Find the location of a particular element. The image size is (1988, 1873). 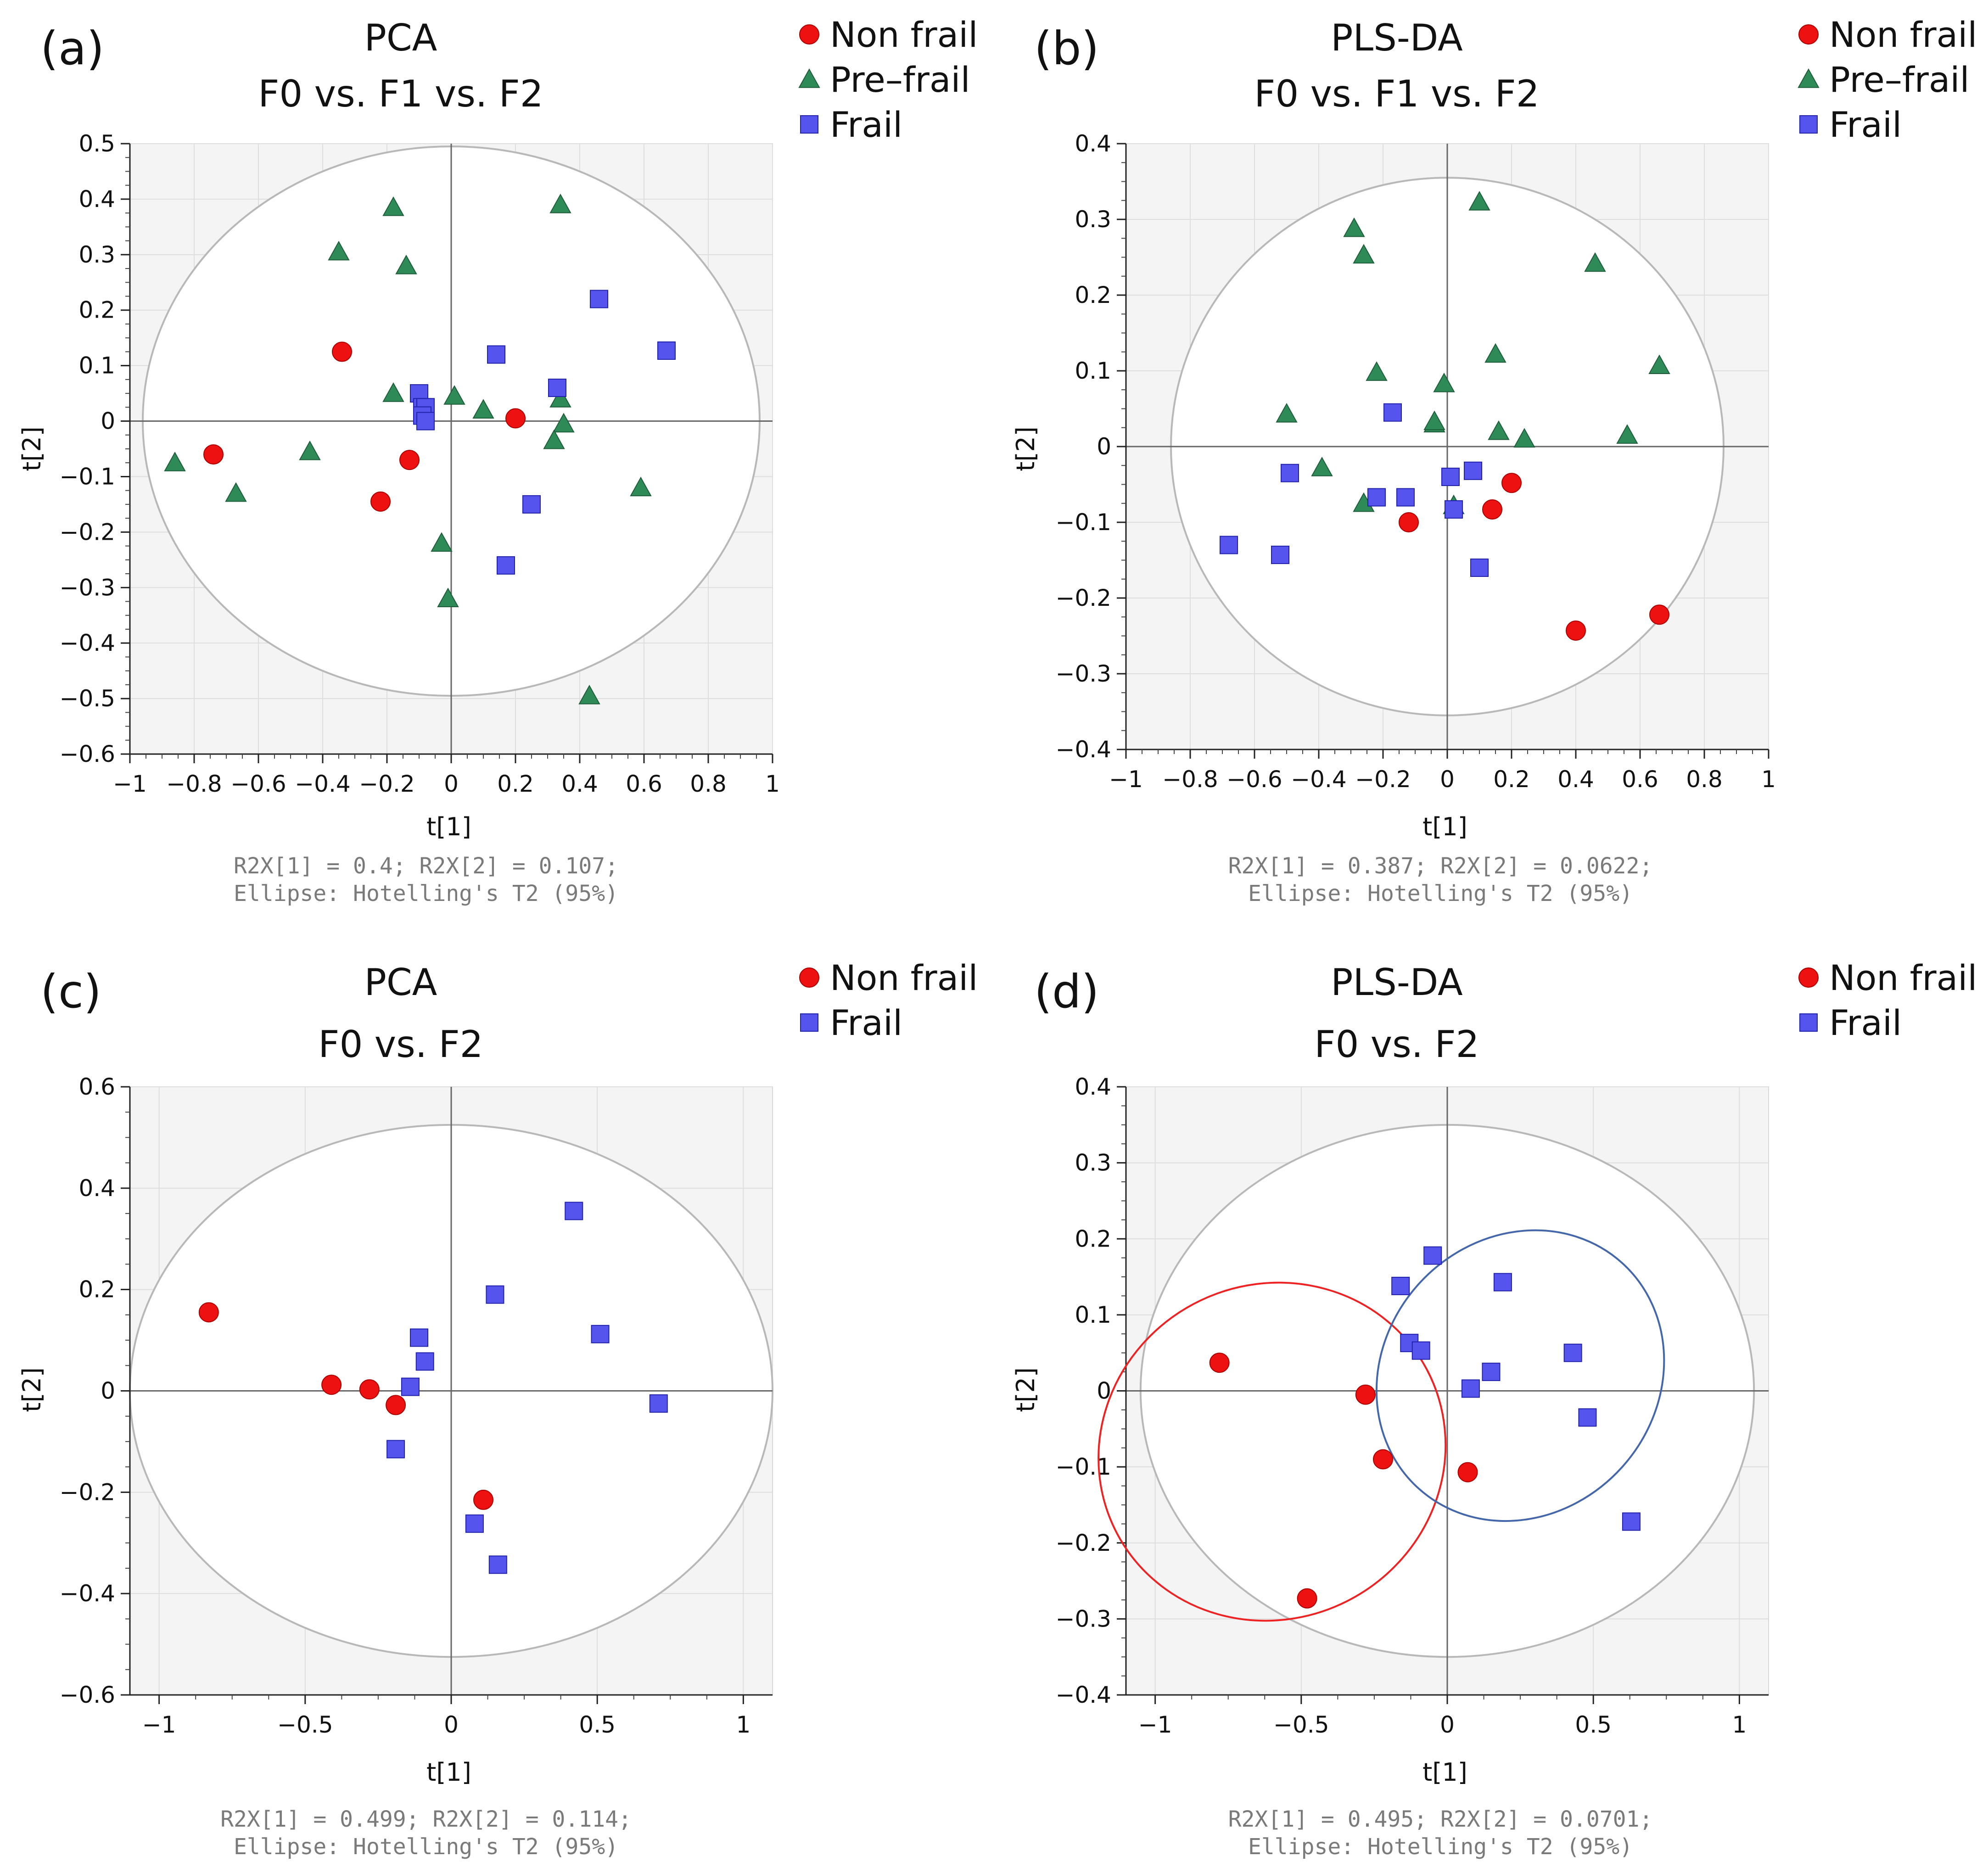

panel-letter: (a) is located at coordinates (72, 48).